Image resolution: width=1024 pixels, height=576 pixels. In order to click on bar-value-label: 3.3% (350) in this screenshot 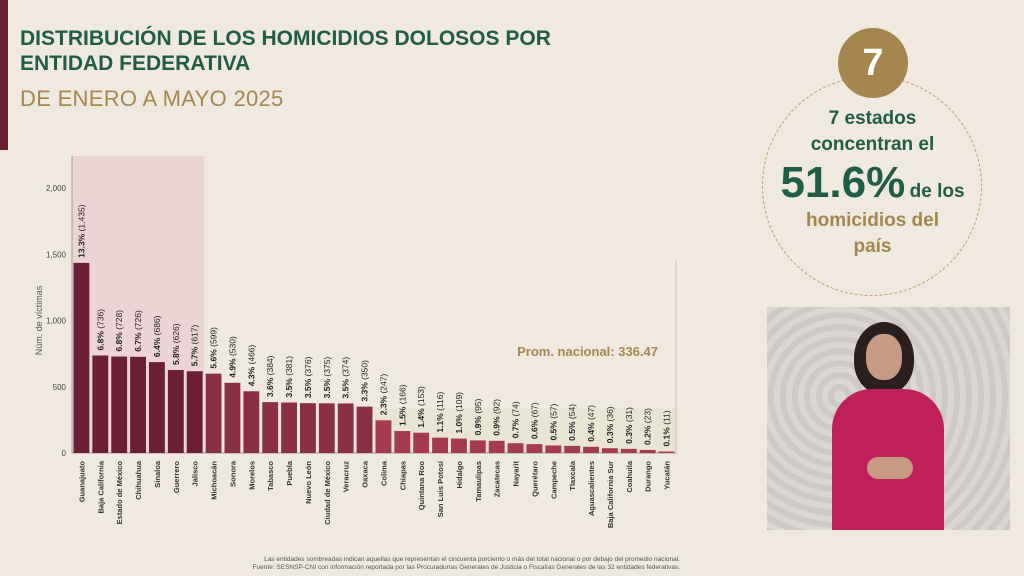, I will do `click(365, 381)`.